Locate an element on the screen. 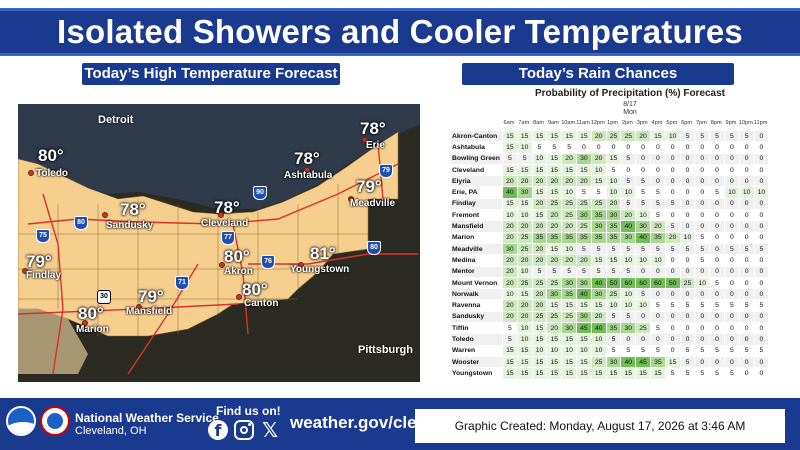 The width and height of the screenshot is (800, 450). find-us-label: Find us on! is located at coordinates (248, 411).